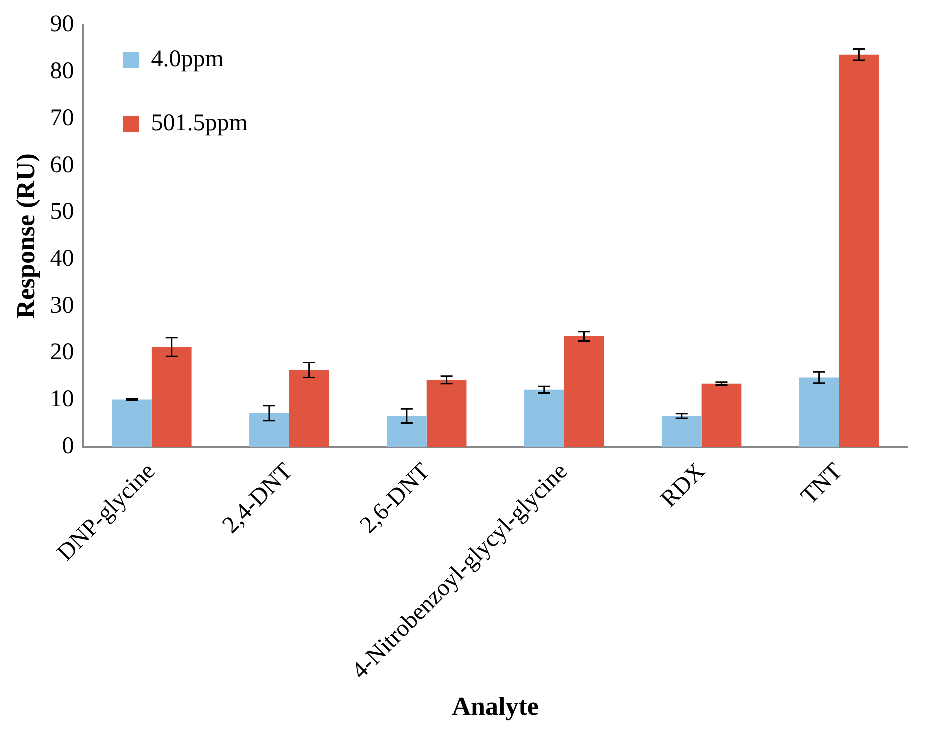 Image resolution: width=944 pixels, height=740 pixels. What do you see at coordinates (62, 25) in the screenshot?
I see `y-tick-label: 90` at bounding box center [62, 25].